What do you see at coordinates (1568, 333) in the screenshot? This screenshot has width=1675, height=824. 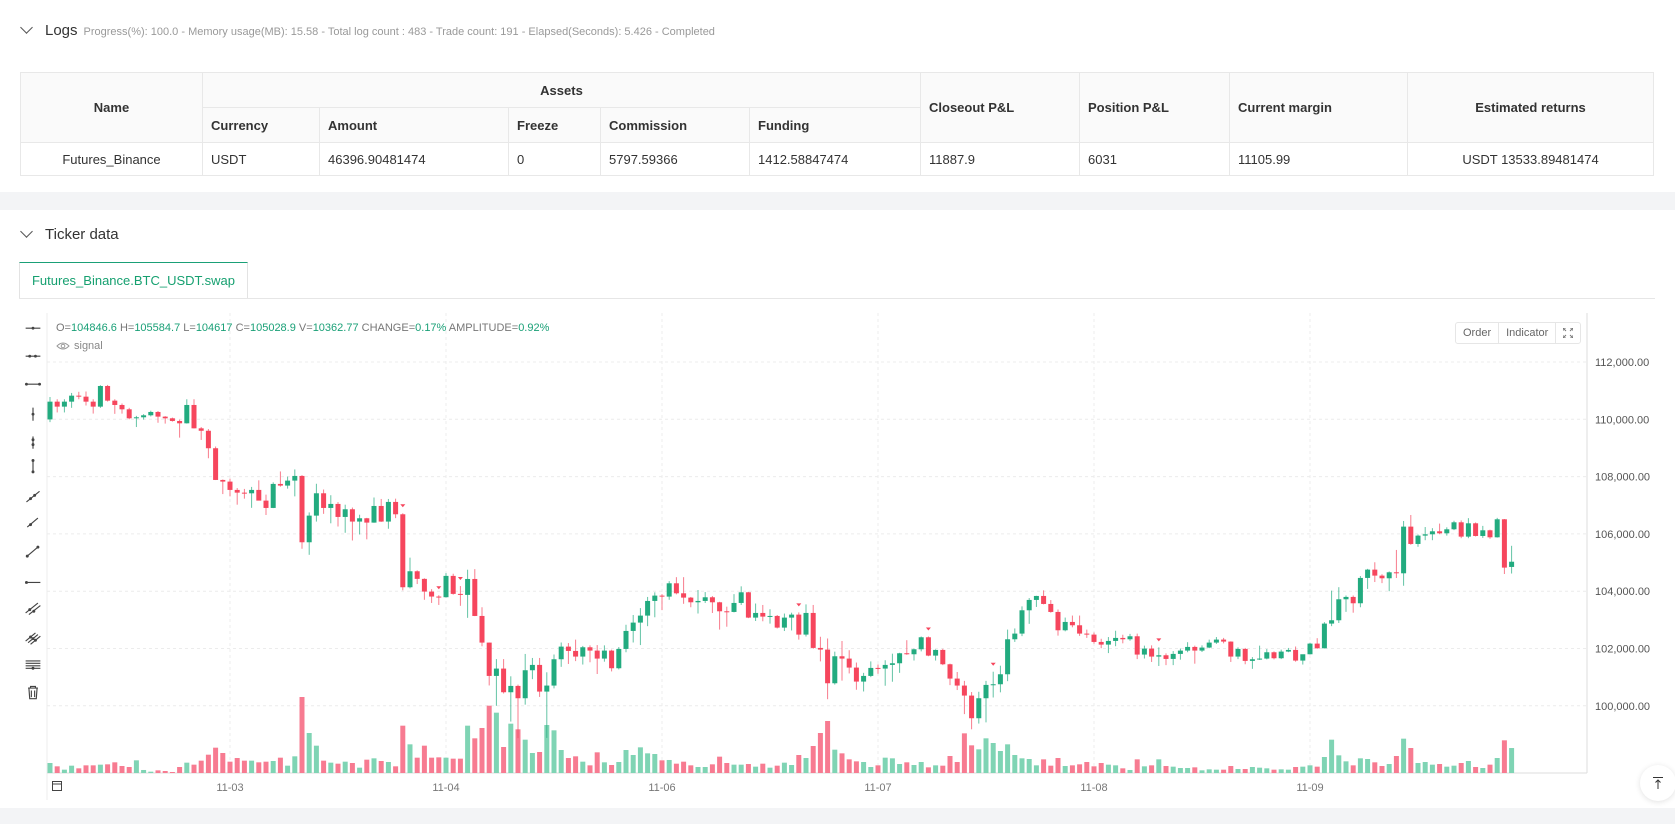 I see `fullscreen-button` at bounding box center [1568, 333].